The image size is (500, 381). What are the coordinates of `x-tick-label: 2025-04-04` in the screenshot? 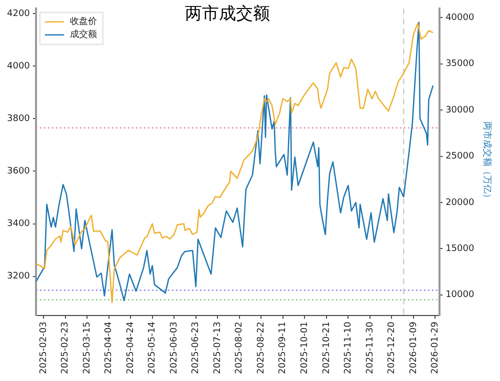 It's located at (109, 347).